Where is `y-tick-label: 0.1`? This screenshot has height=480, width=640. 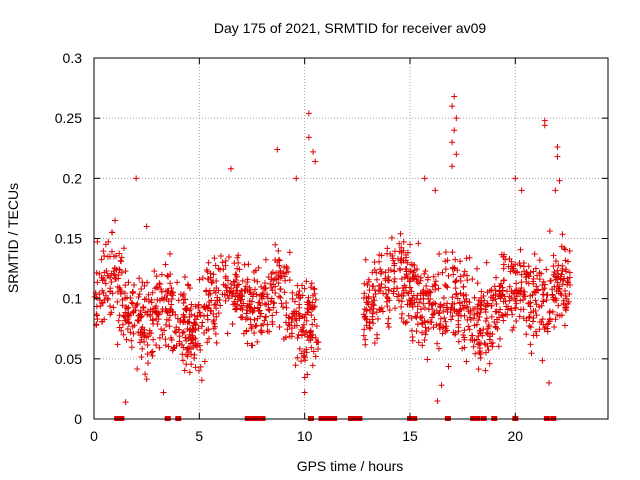
y-tick-label: 0.1 is located at coordinates (73, 299).